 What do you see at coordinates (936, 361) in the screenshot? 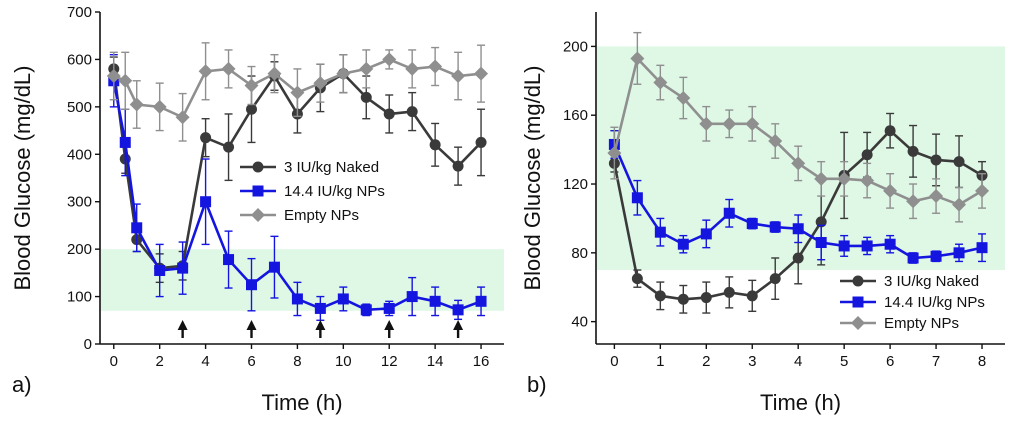
I see `x-tick-label: 7` at bounding box center [936, 361].